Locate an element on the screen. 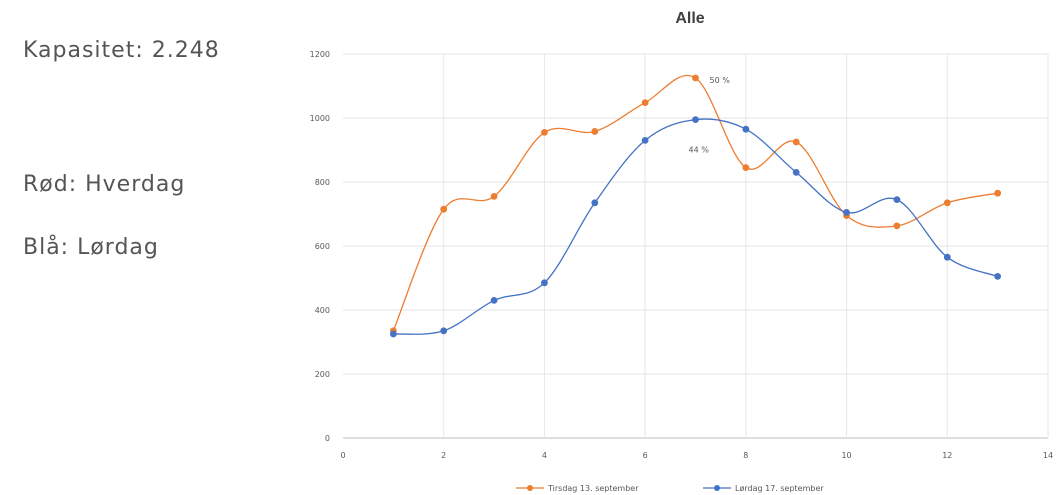  data-label: 50 % is located at coordinates (720, 80).